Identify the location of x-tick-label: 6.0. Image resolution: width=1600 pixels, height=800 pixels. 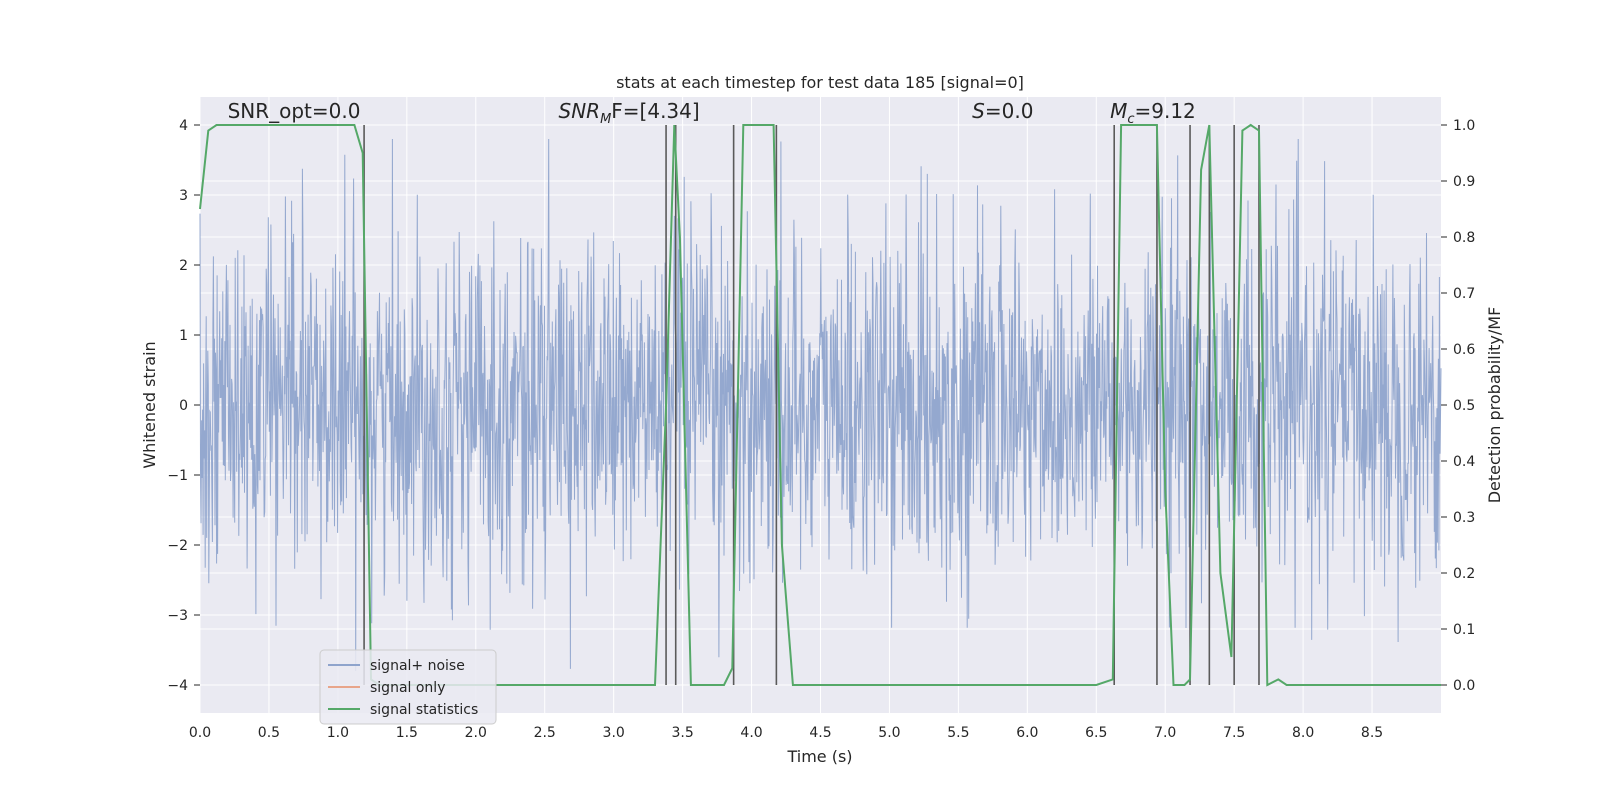
(1027, 733).